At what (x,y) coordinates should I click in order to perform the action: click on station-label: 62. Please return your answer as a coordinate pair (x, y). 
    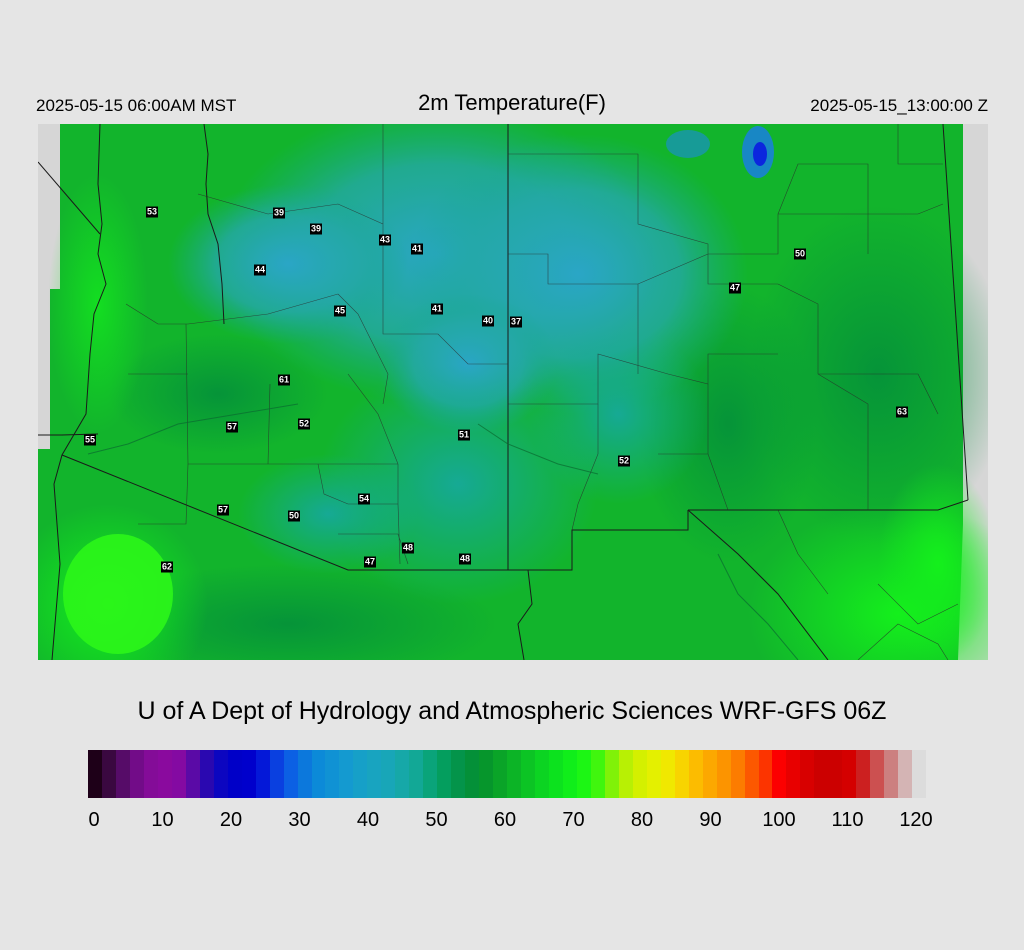
    Looking at the image, I should click on (167, 567).